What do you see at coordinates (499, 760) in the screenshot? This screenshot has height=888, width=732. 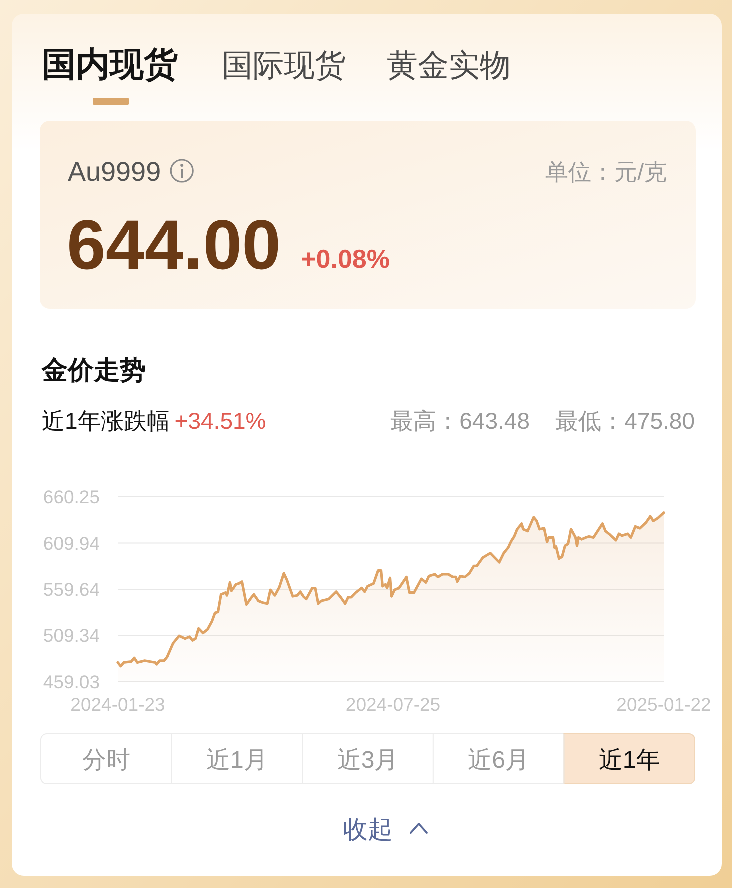 I see `text: 近6月` at bounding box center [499, 760].